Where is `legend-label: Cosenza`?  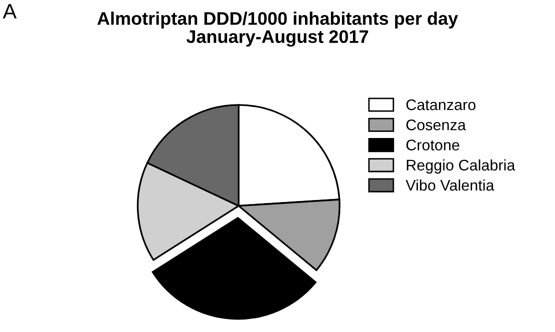 legend-label: Cosenza is located at coordinates (436, 125).